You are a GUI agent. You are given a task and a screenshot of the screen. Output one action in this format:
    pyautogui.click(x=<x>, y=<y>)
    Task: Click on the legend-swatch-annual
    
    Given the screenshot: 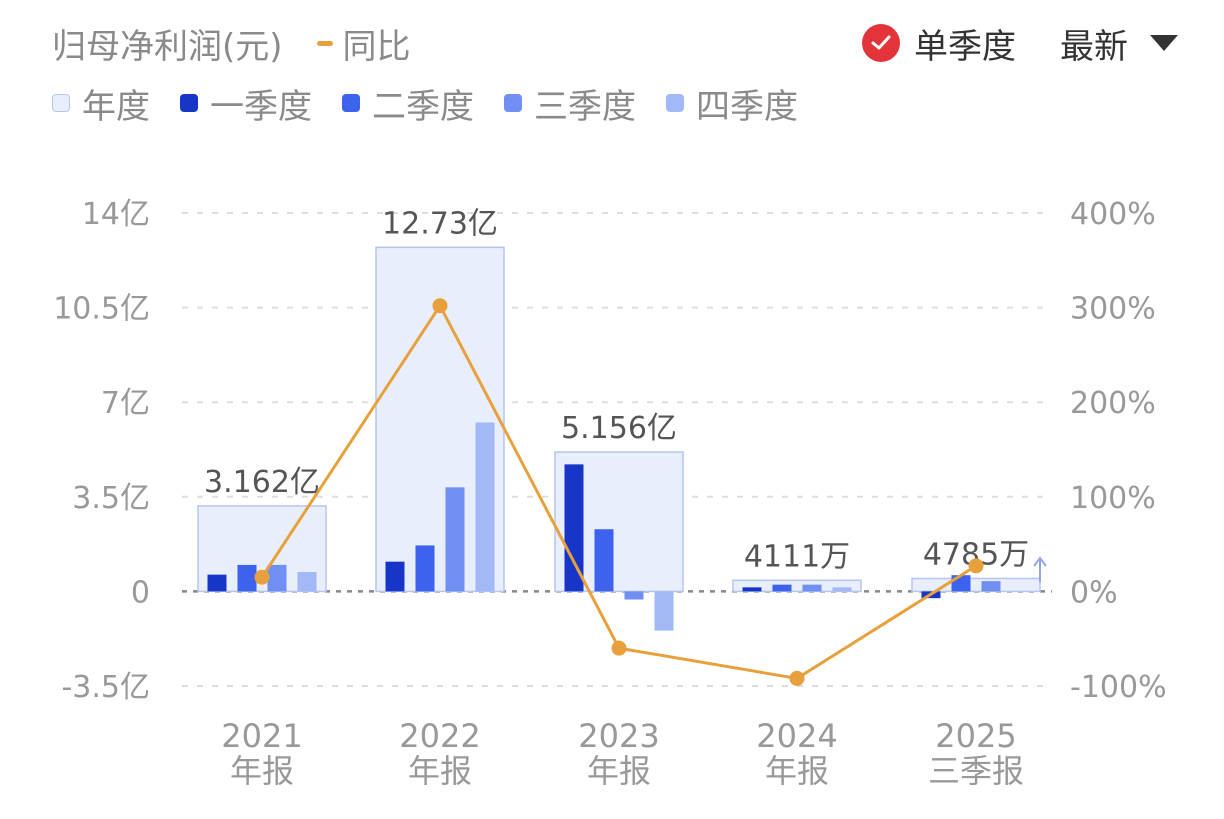 What is the action you would take?
    pyautogui.click(x=61, y=103)
    